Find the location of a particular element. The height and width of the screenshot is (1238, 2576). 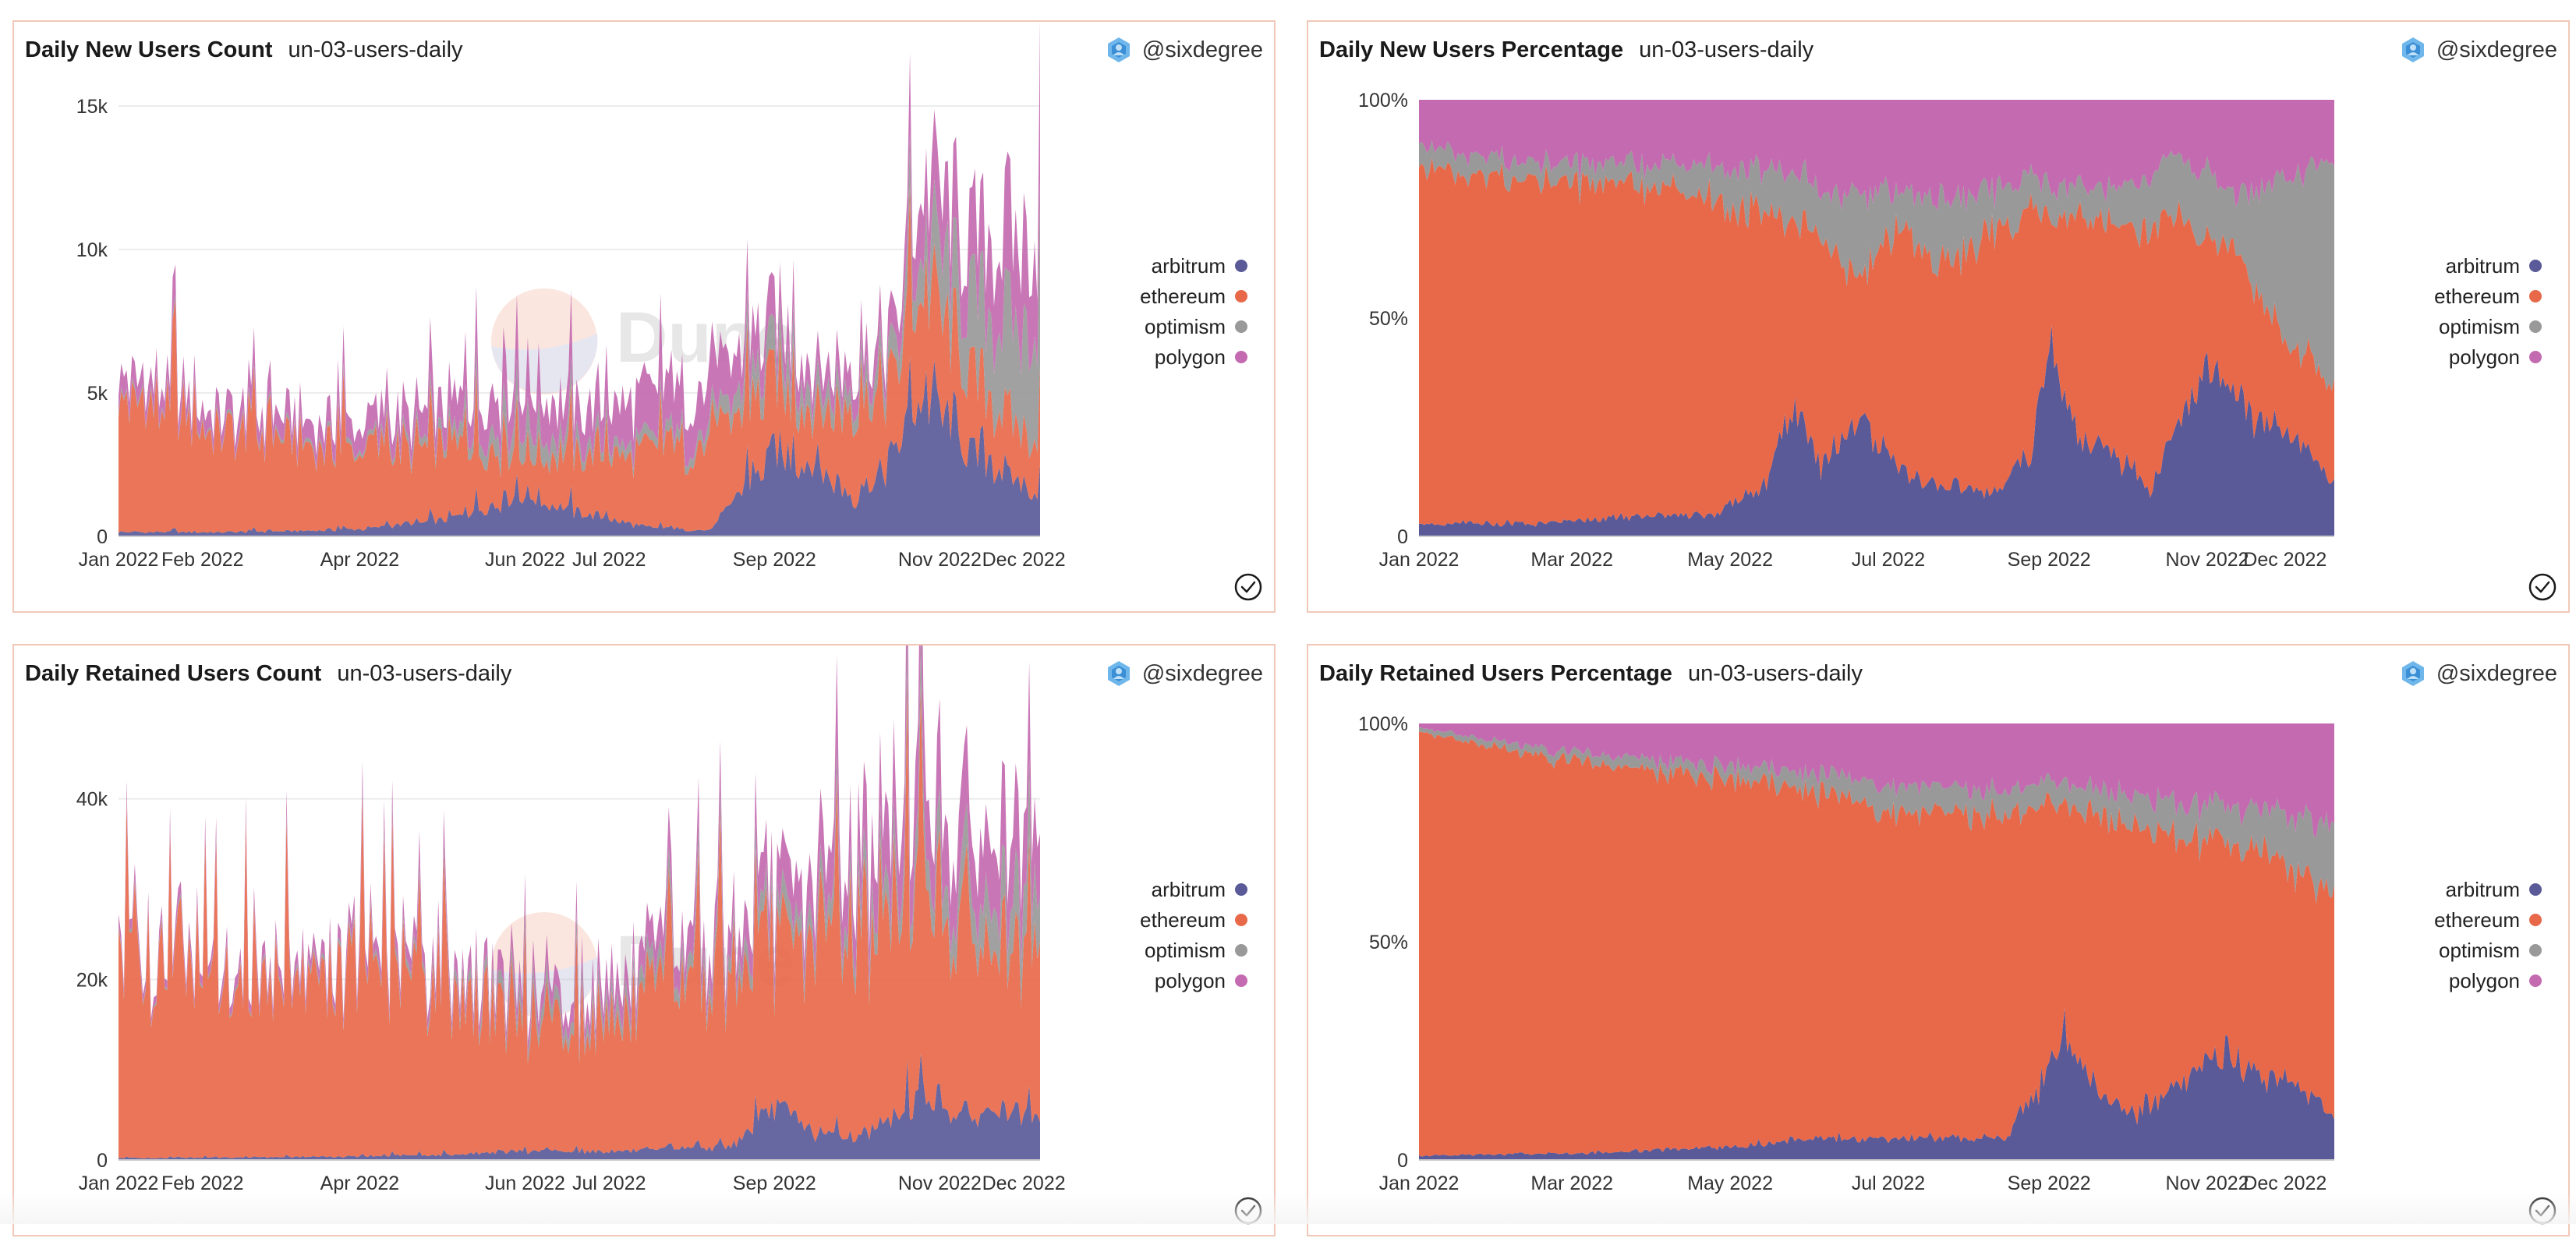

panel-title: Daily New Users Count is located at coordinates (149, 49).